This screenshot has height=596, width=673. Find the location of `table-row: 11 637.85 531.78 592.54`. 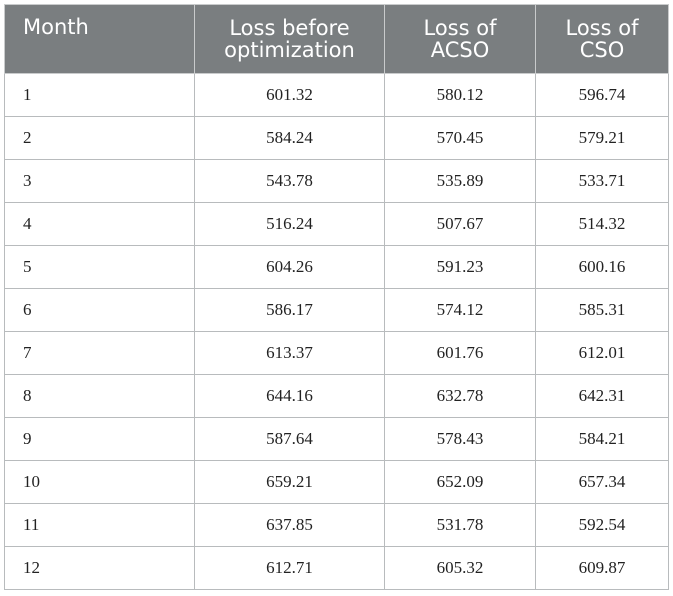

table-row: 11 637.85 531.78 592.54 is located at coordinates (336, 525).